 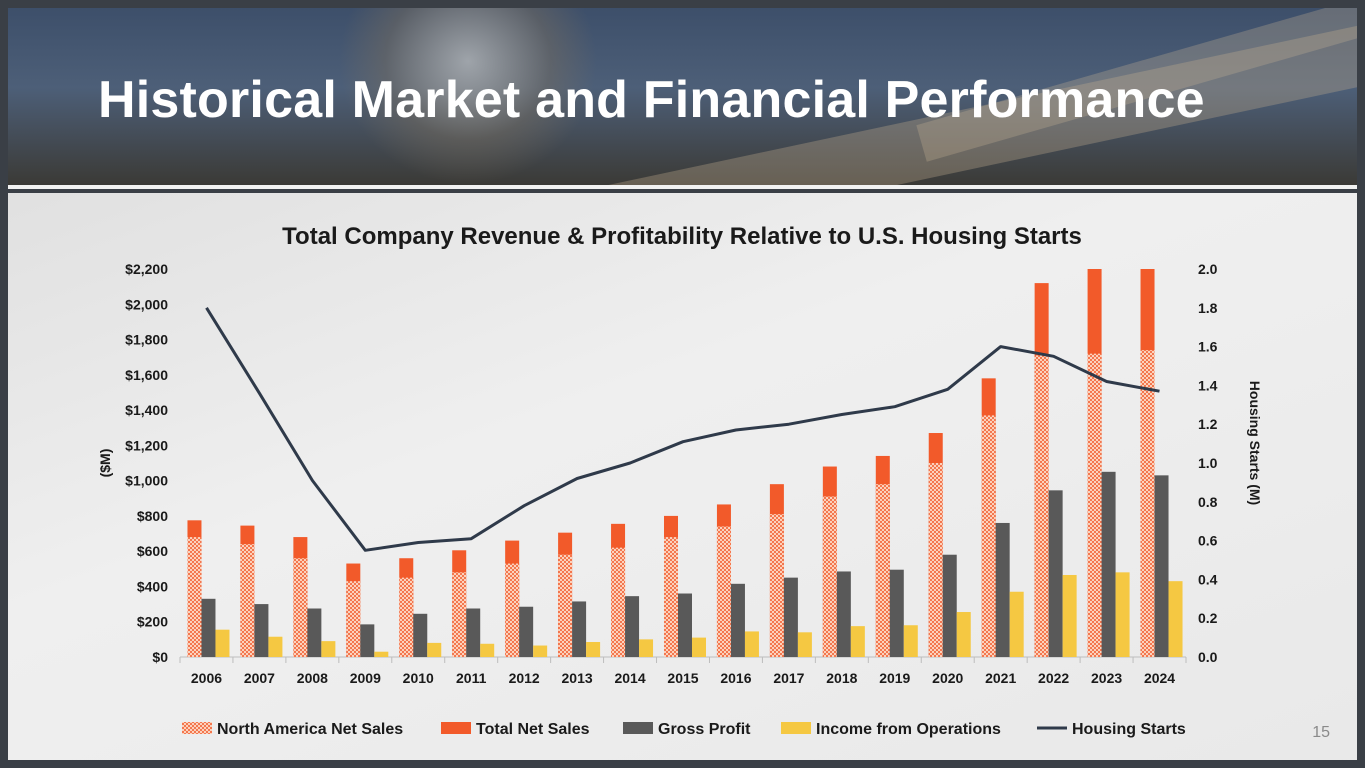 What do you see at coordinates (152, 516) in the screenshot?
I see `y-tick-label: $800` at bounding box center [152, 516].